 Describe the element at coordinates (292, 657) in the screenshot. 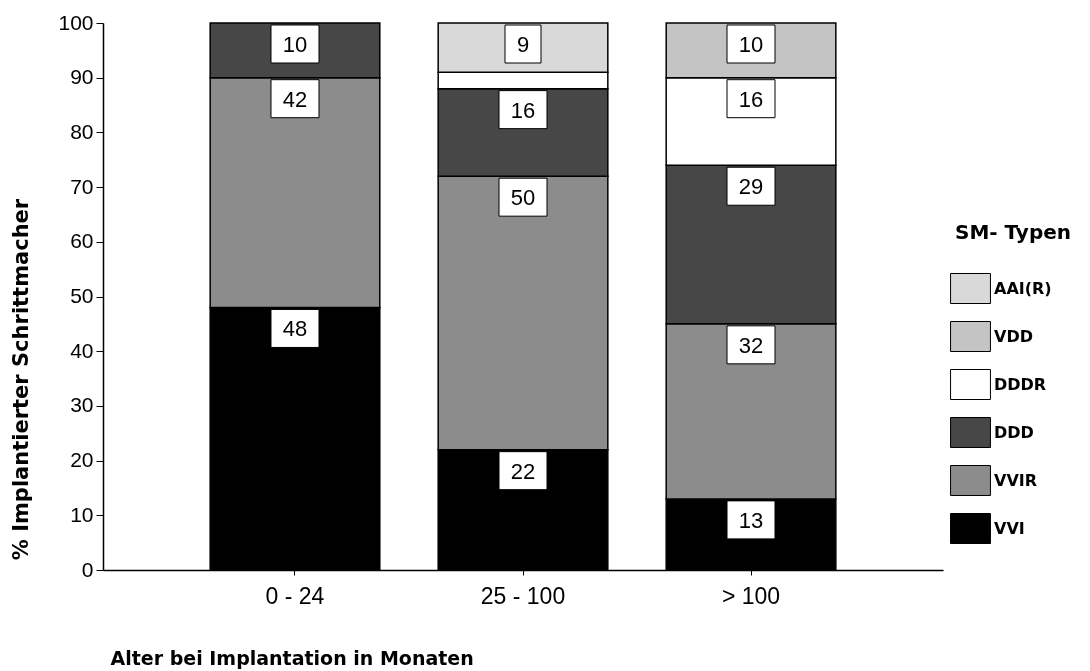

I see `x-axis-title: Alter bei Implantation in Monaten` at that location.